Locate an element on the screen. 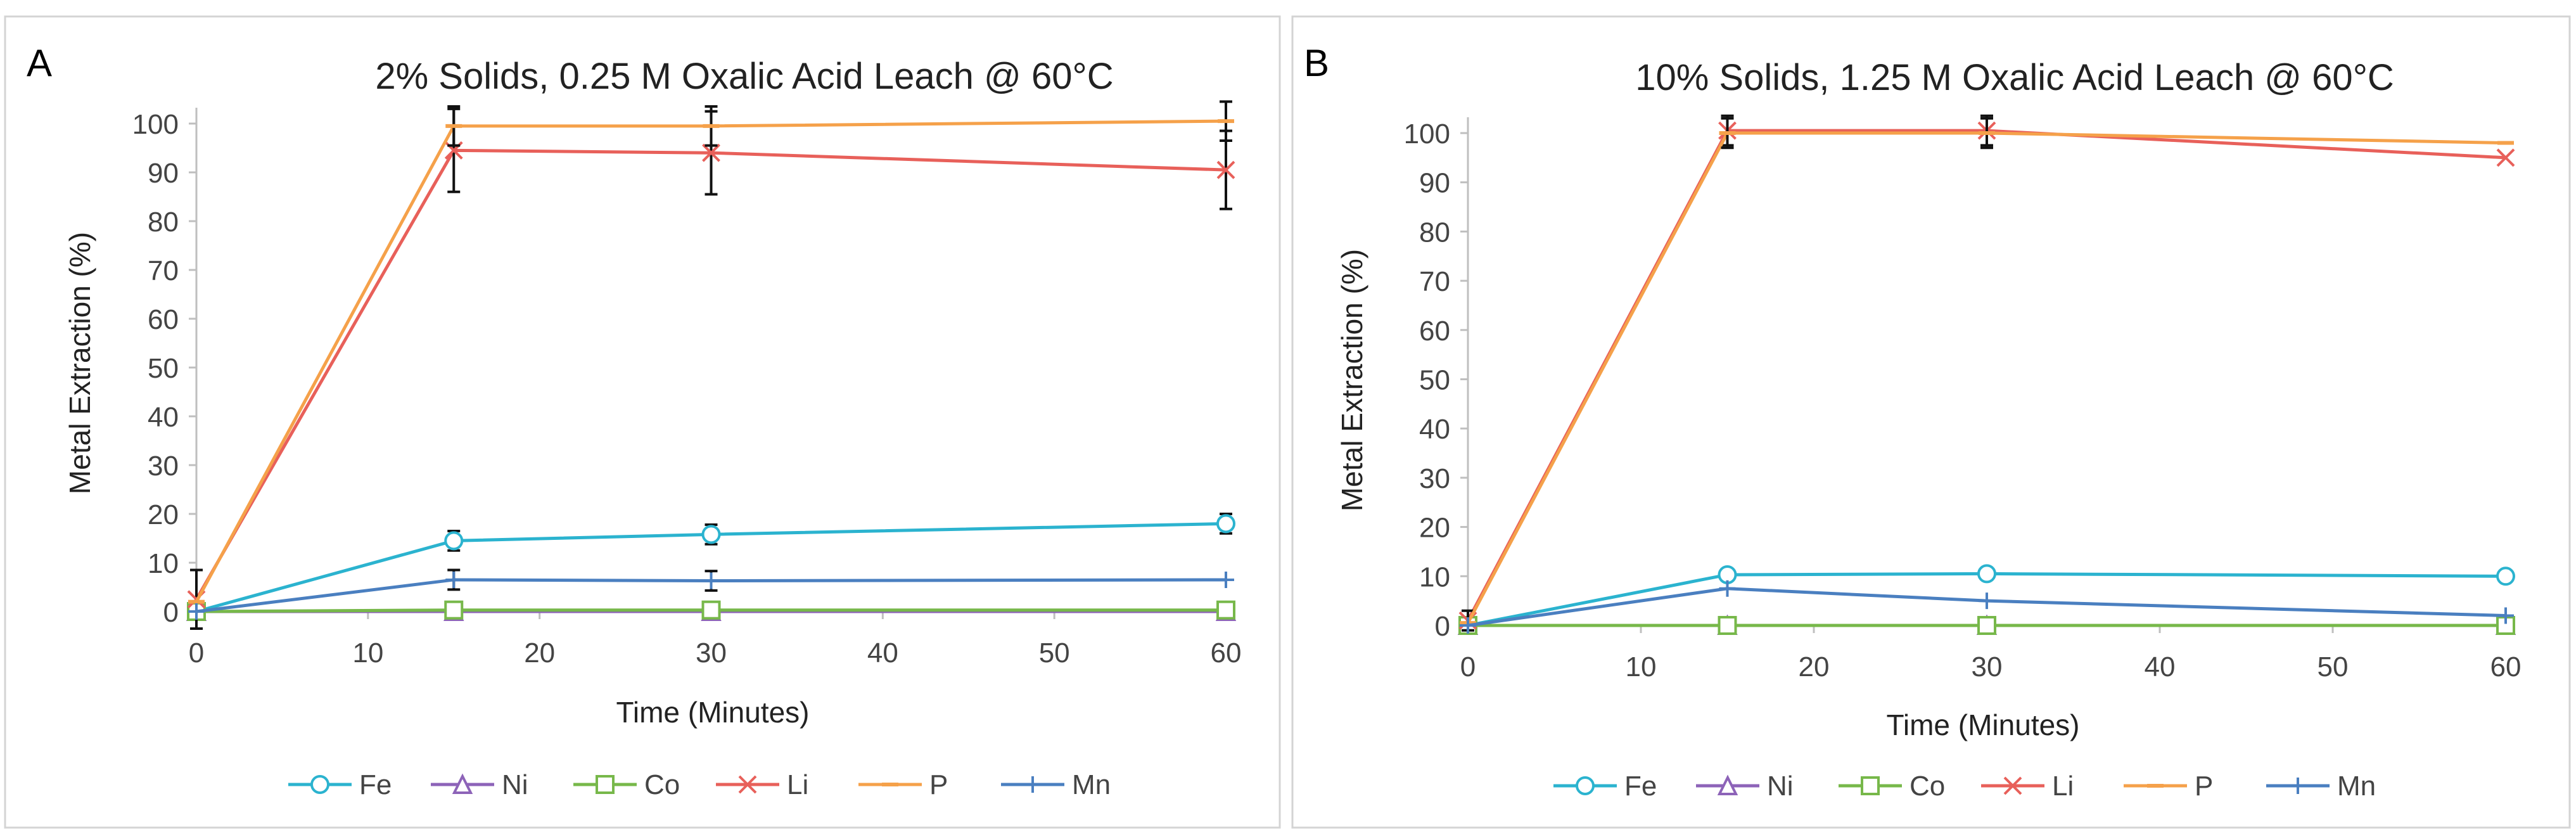 This screenshot has width=2576, height=839. panel-a-y-tick-label: 30 is located at coordinates (164, 467).